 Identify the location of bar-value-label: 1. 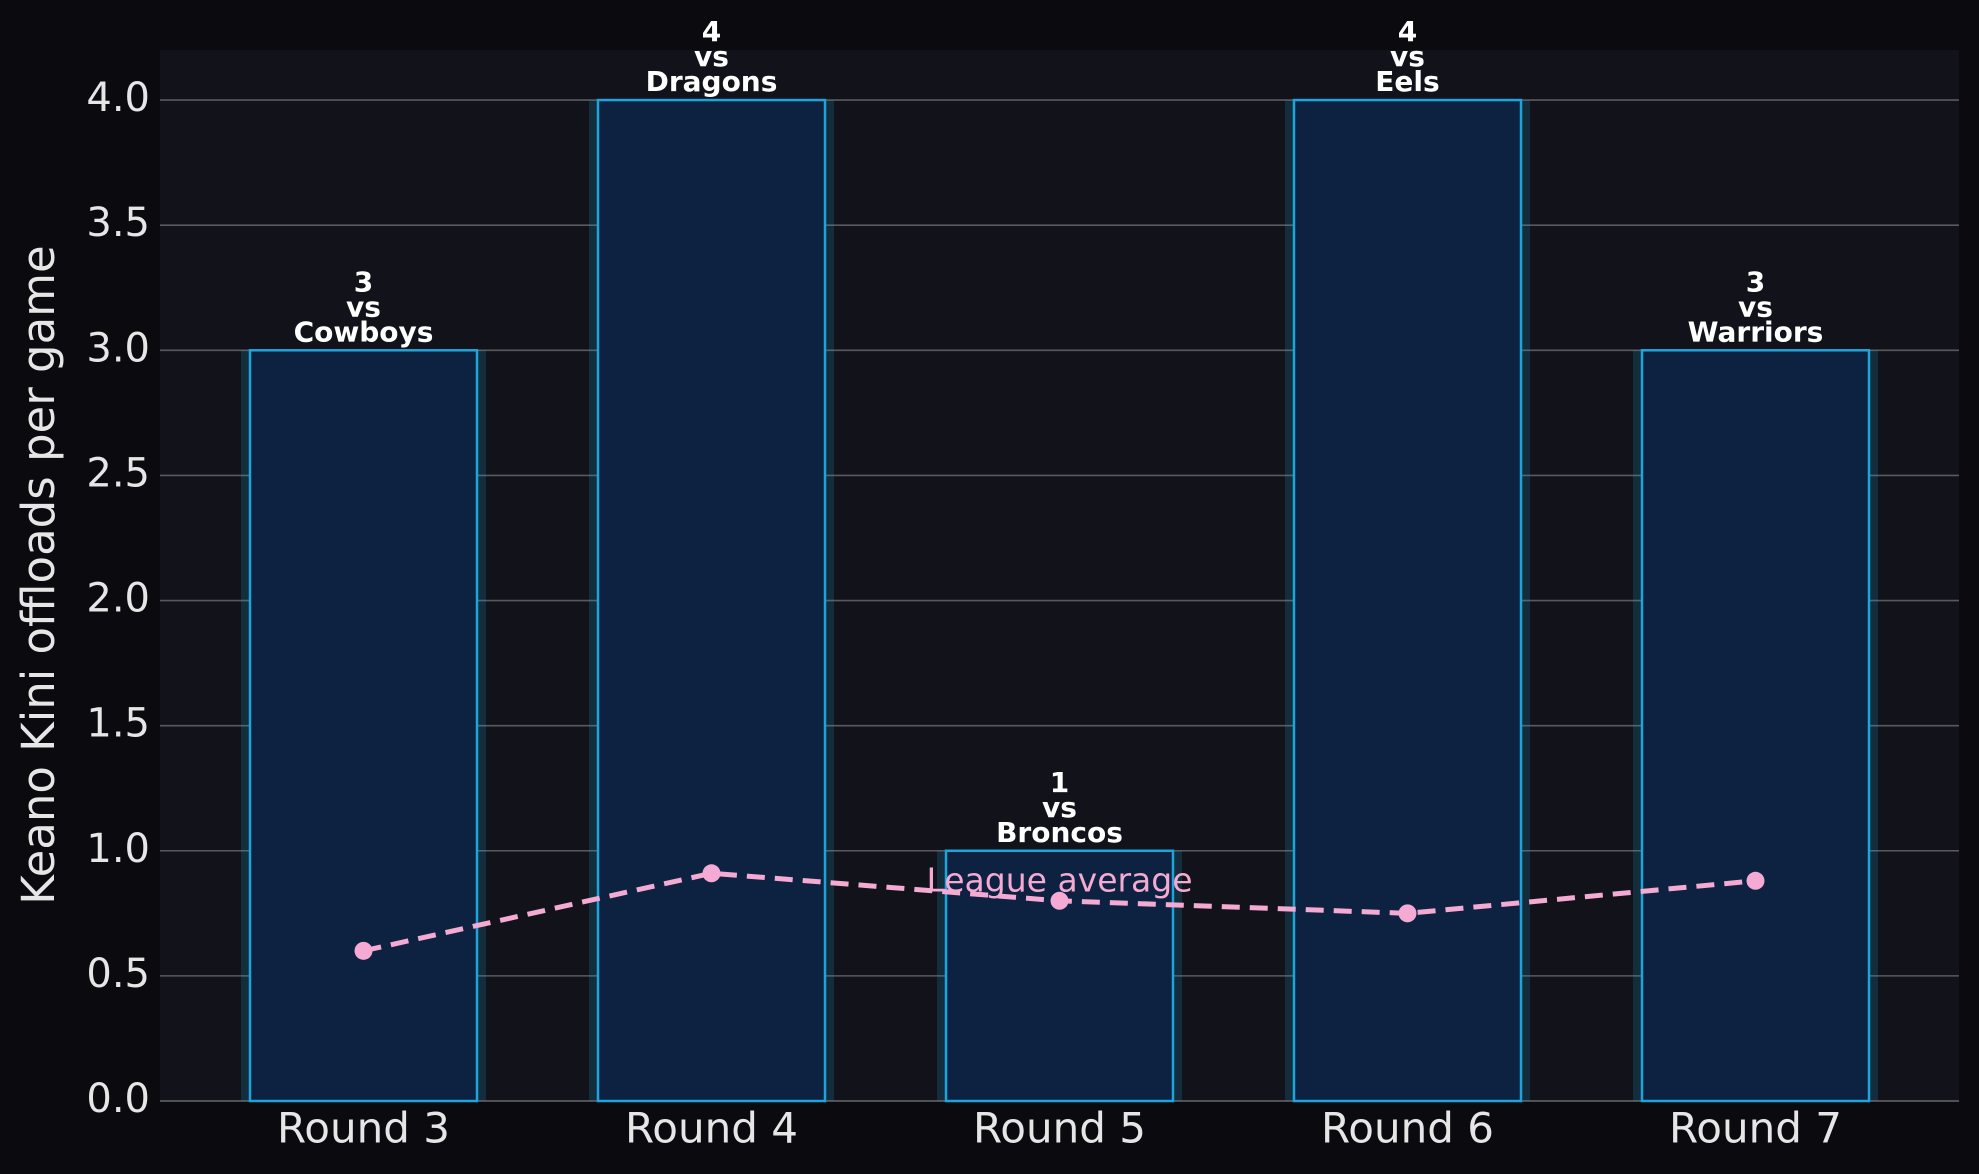
(1059, 782).